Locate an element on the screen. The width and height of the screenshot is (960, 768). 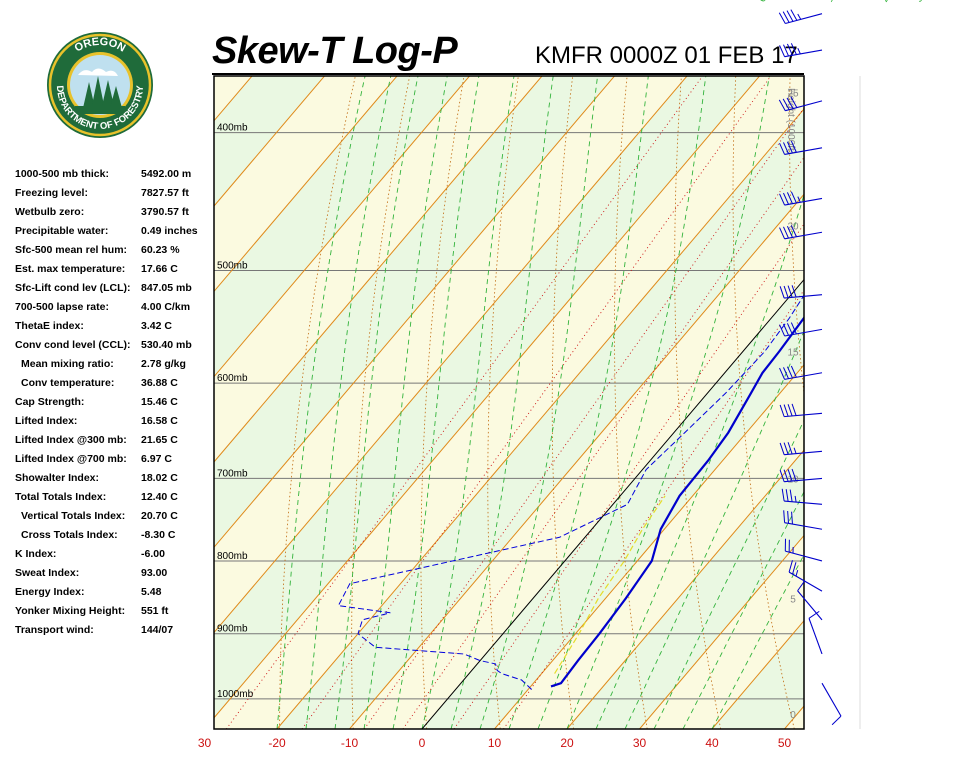
index-label: Transport wind: is located at coordinates (54, 630).